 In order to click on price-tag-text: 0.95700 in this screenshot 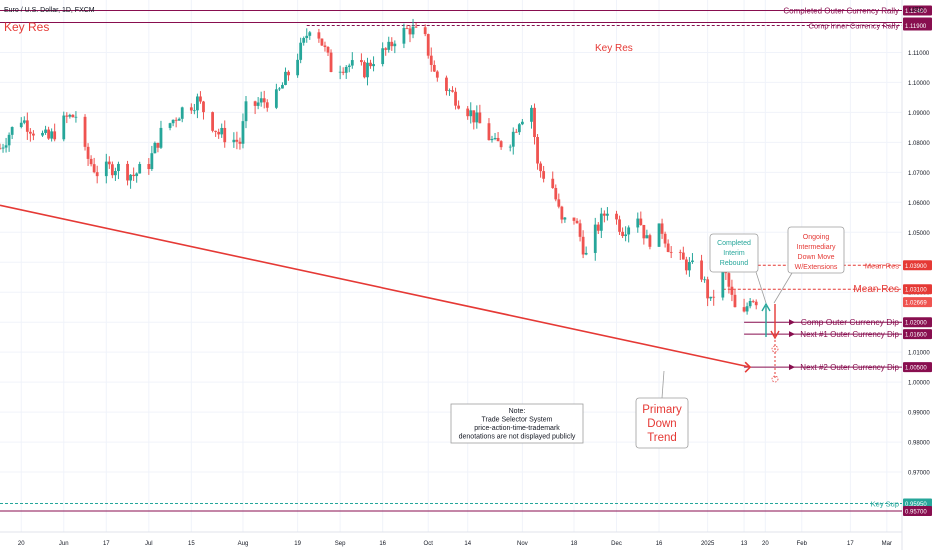, I will do `click(916, 513)`.